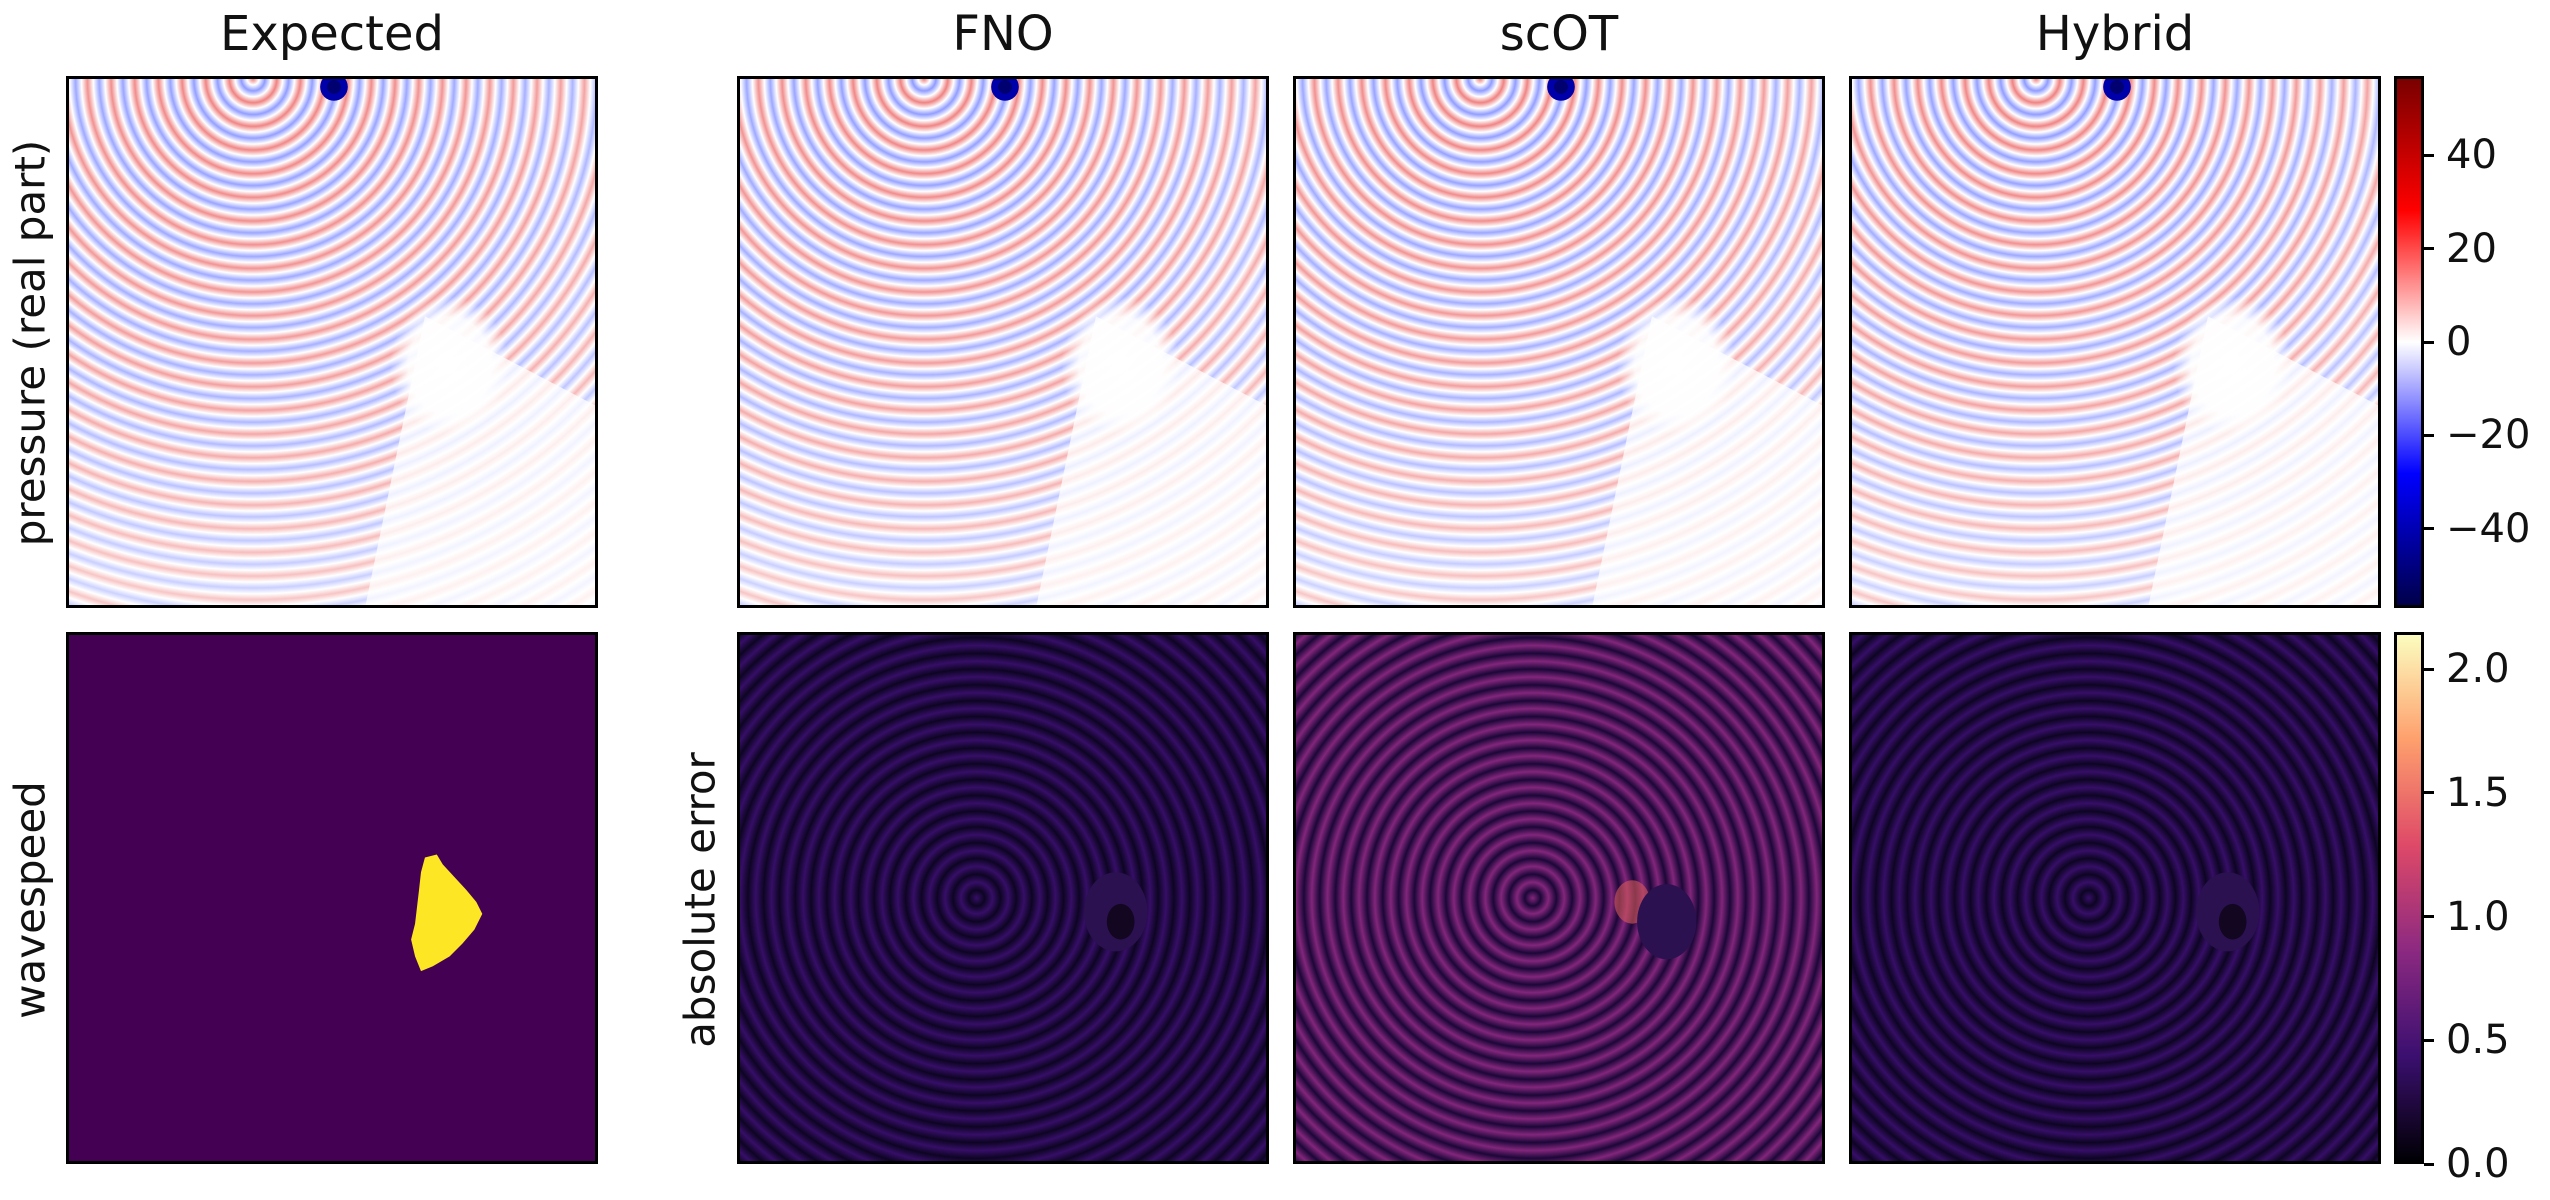  I want to click on error-map-scot, so click(1559, 898).